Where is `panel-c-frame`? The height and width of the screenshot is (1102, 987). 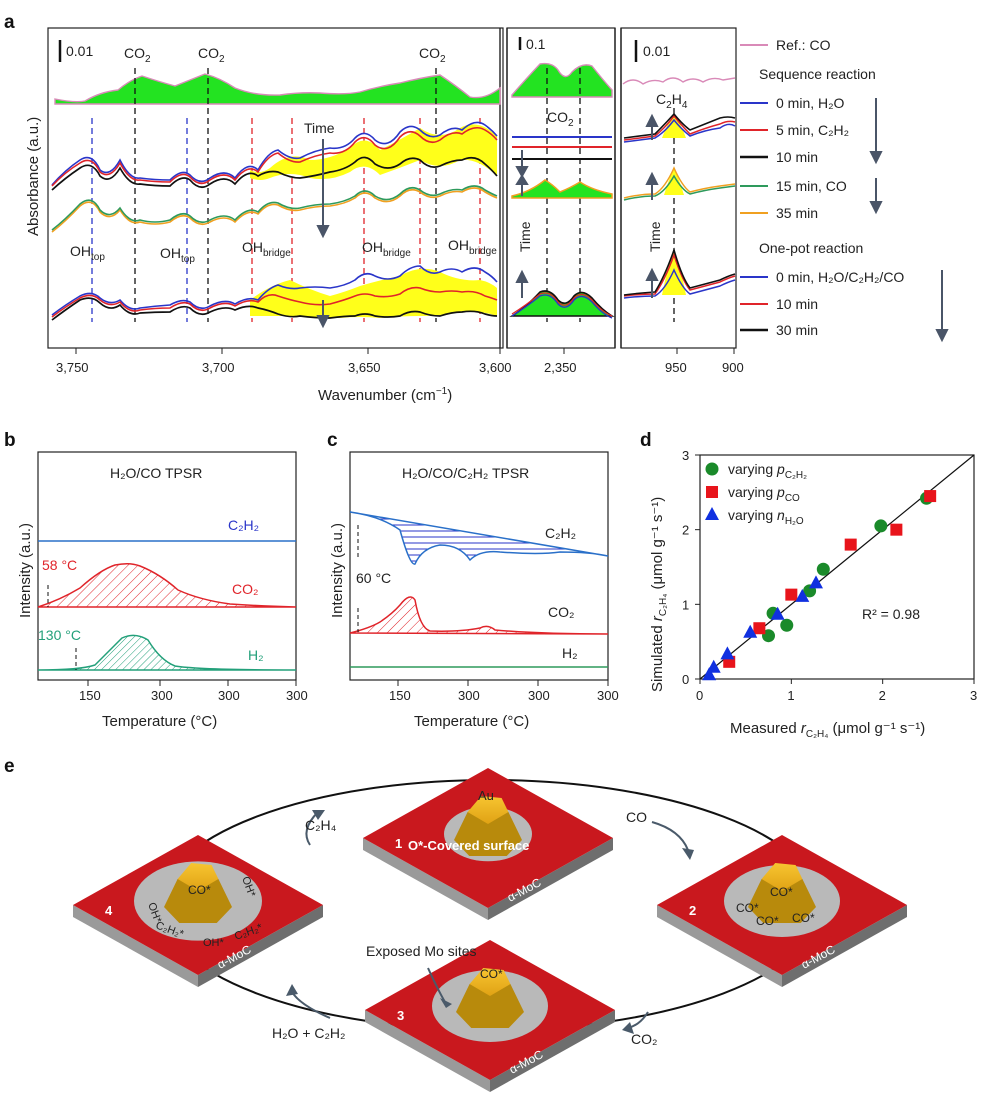 panel-c-frame is located at coordinates (479, 566).